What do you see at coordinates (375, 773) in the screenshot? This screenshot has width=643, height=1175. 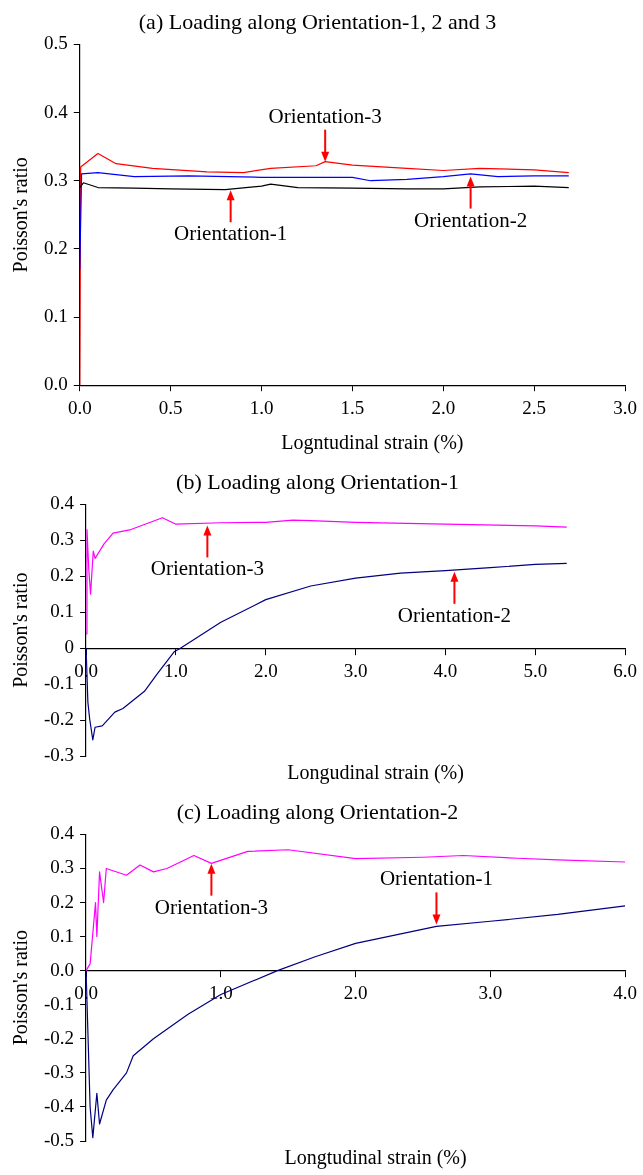 I see `x-axis-title: Longudinal strain (%)` at bounding box center [375, 773].